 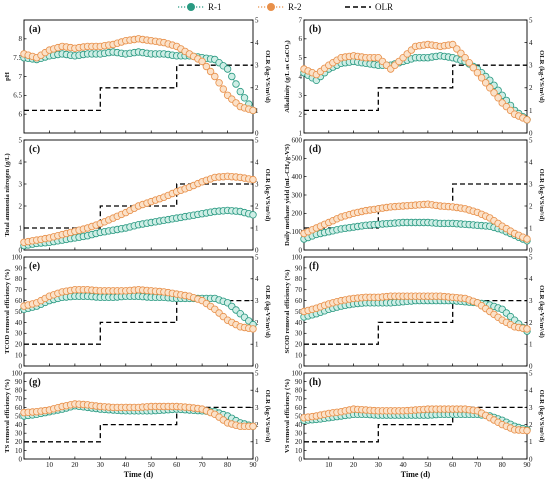 I want to click on plot-frame, so click(x=415, y=76).